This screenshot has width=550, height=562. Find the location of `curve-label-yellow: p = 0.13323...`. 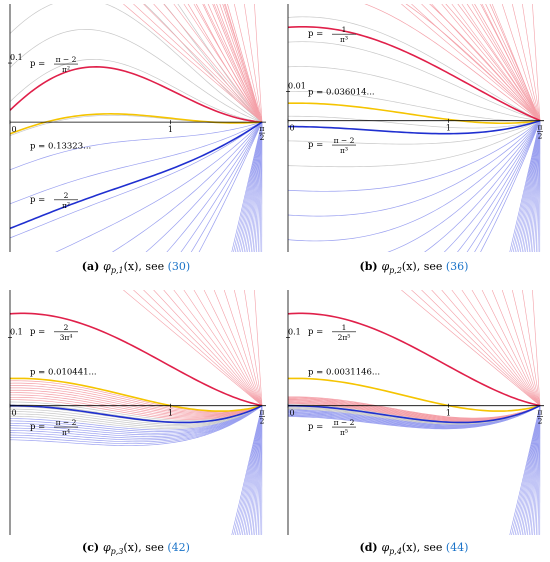

curve-label-yellow: p = 0.13323... is located at coordinates (60, 147).